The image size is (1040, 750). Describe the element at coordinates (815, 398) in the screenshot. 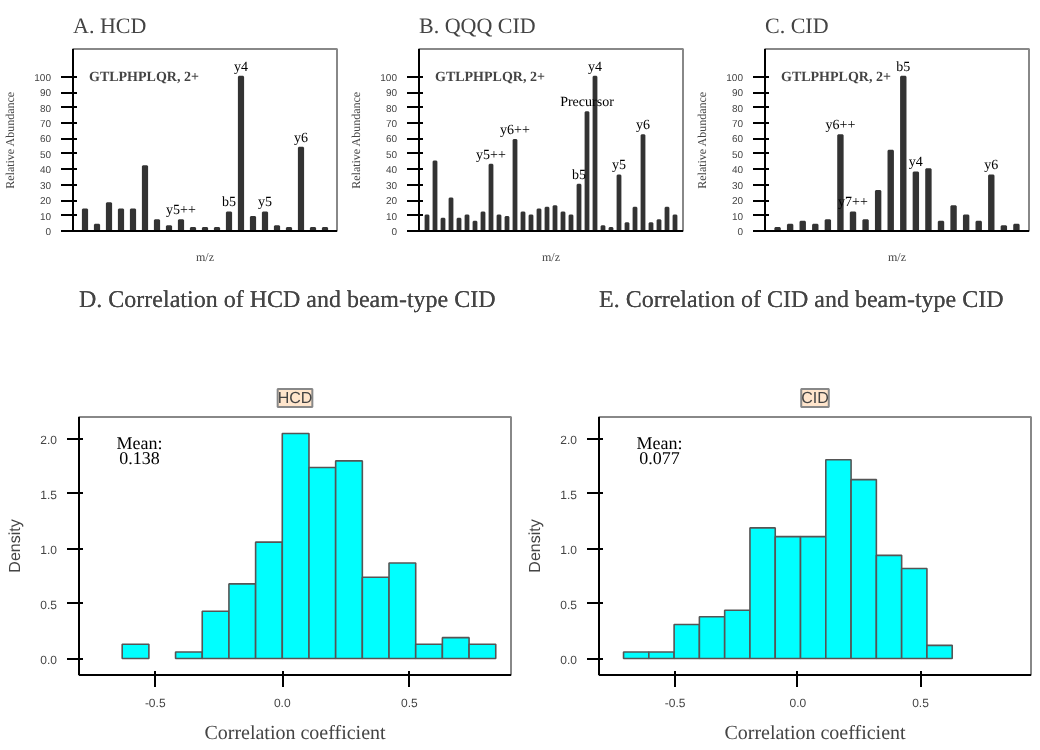

I see `chart-subtitle: CID` at that location.